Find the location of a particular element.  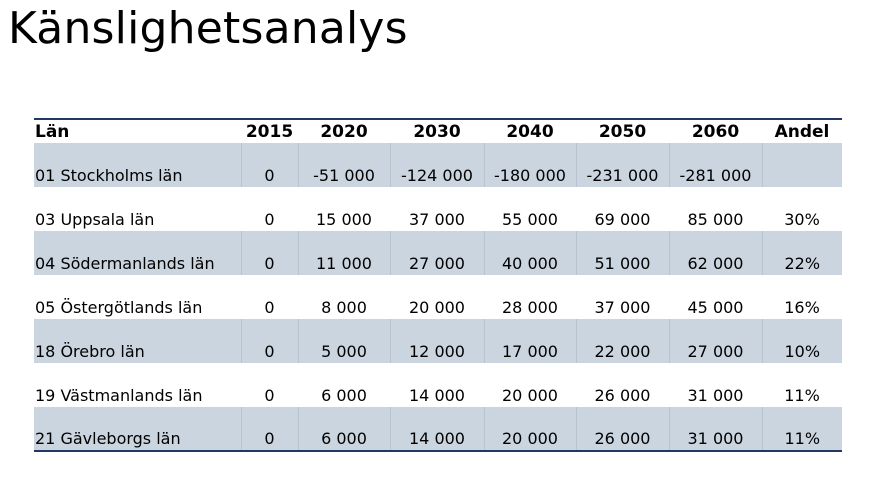

column-header-2050: 2050 is located at coordinates (622, 132).